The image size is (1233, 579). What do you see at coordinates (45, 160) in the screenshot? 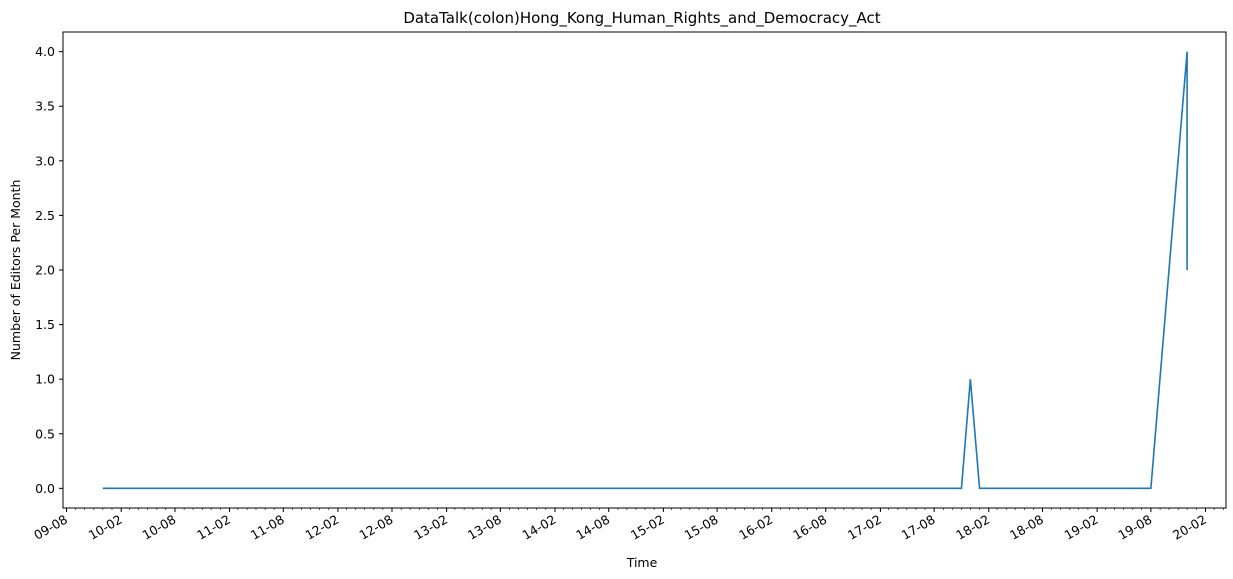
I see `y-tick-label: 3.0` at bounding box center [45, 160].